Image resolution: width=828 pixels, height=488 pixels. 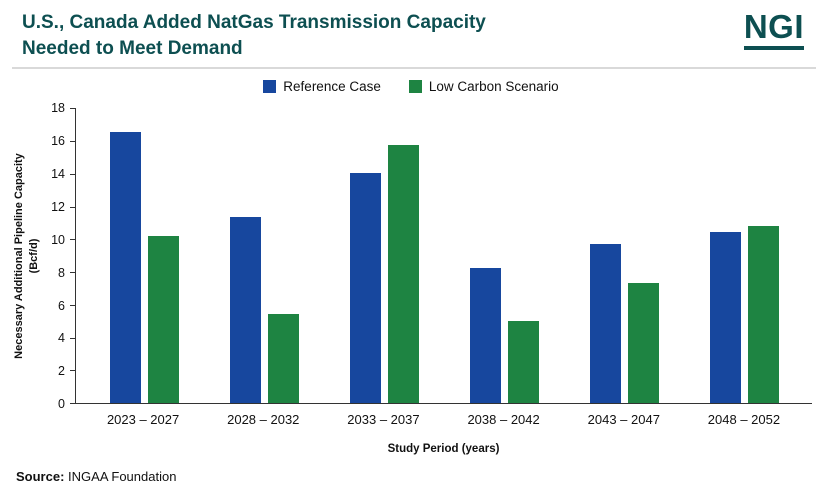 What do you see at coordinates (263, 420) in the screenshot?
I see `x-category-label: 2028 – 2032` at bounding box center [263, 420].